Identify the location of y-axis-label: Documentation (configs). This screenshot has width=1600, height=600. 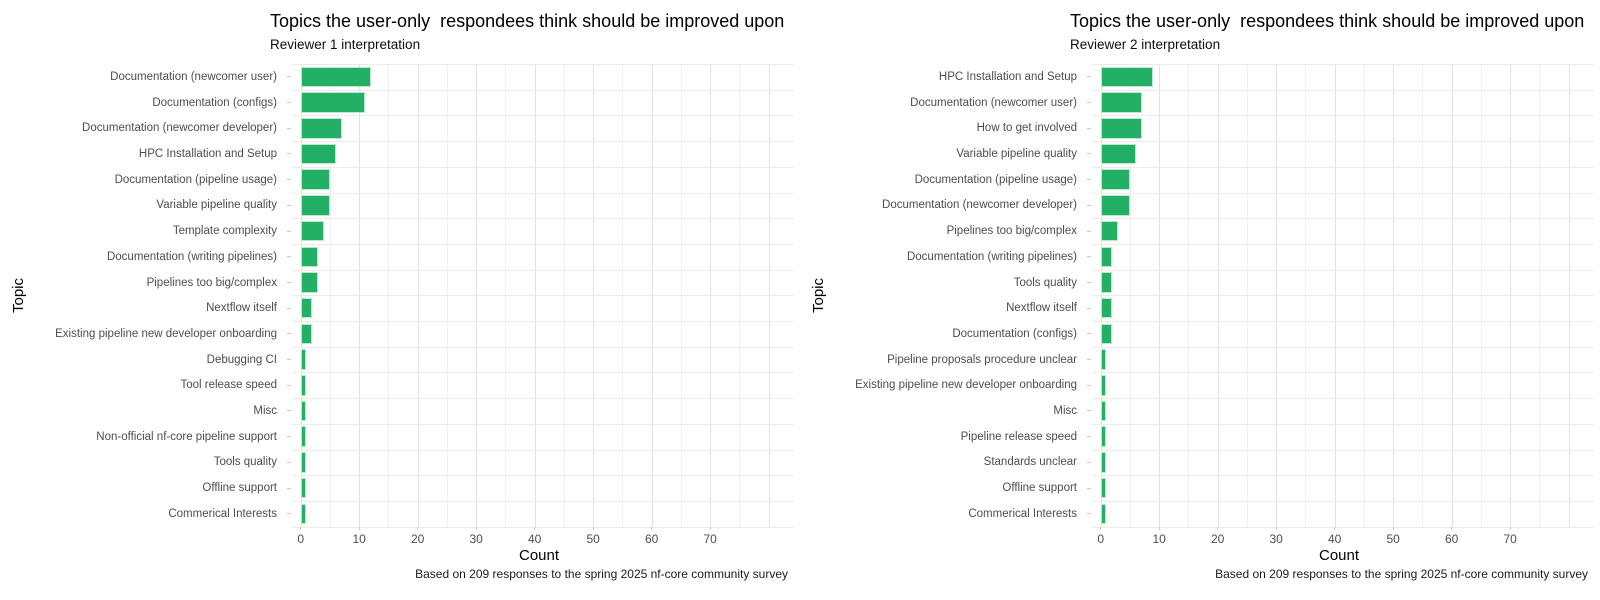
(214, 102).